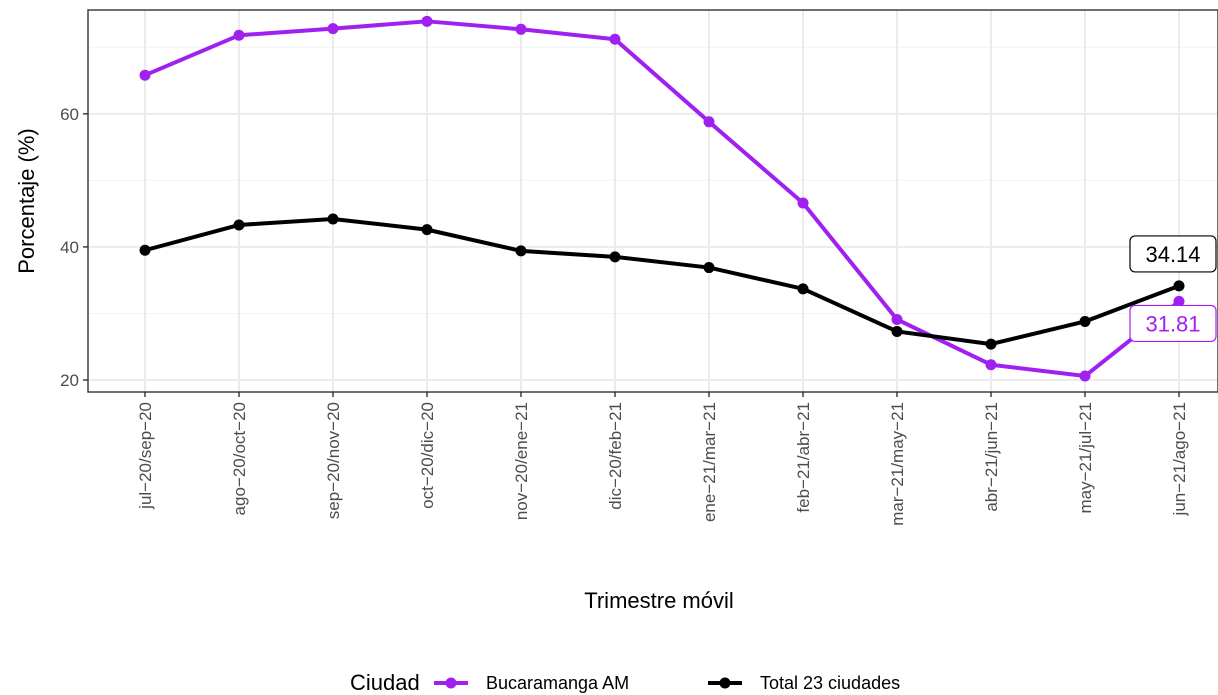  I want to click on callouts: 34.14 31.81, so click(1173, 289).